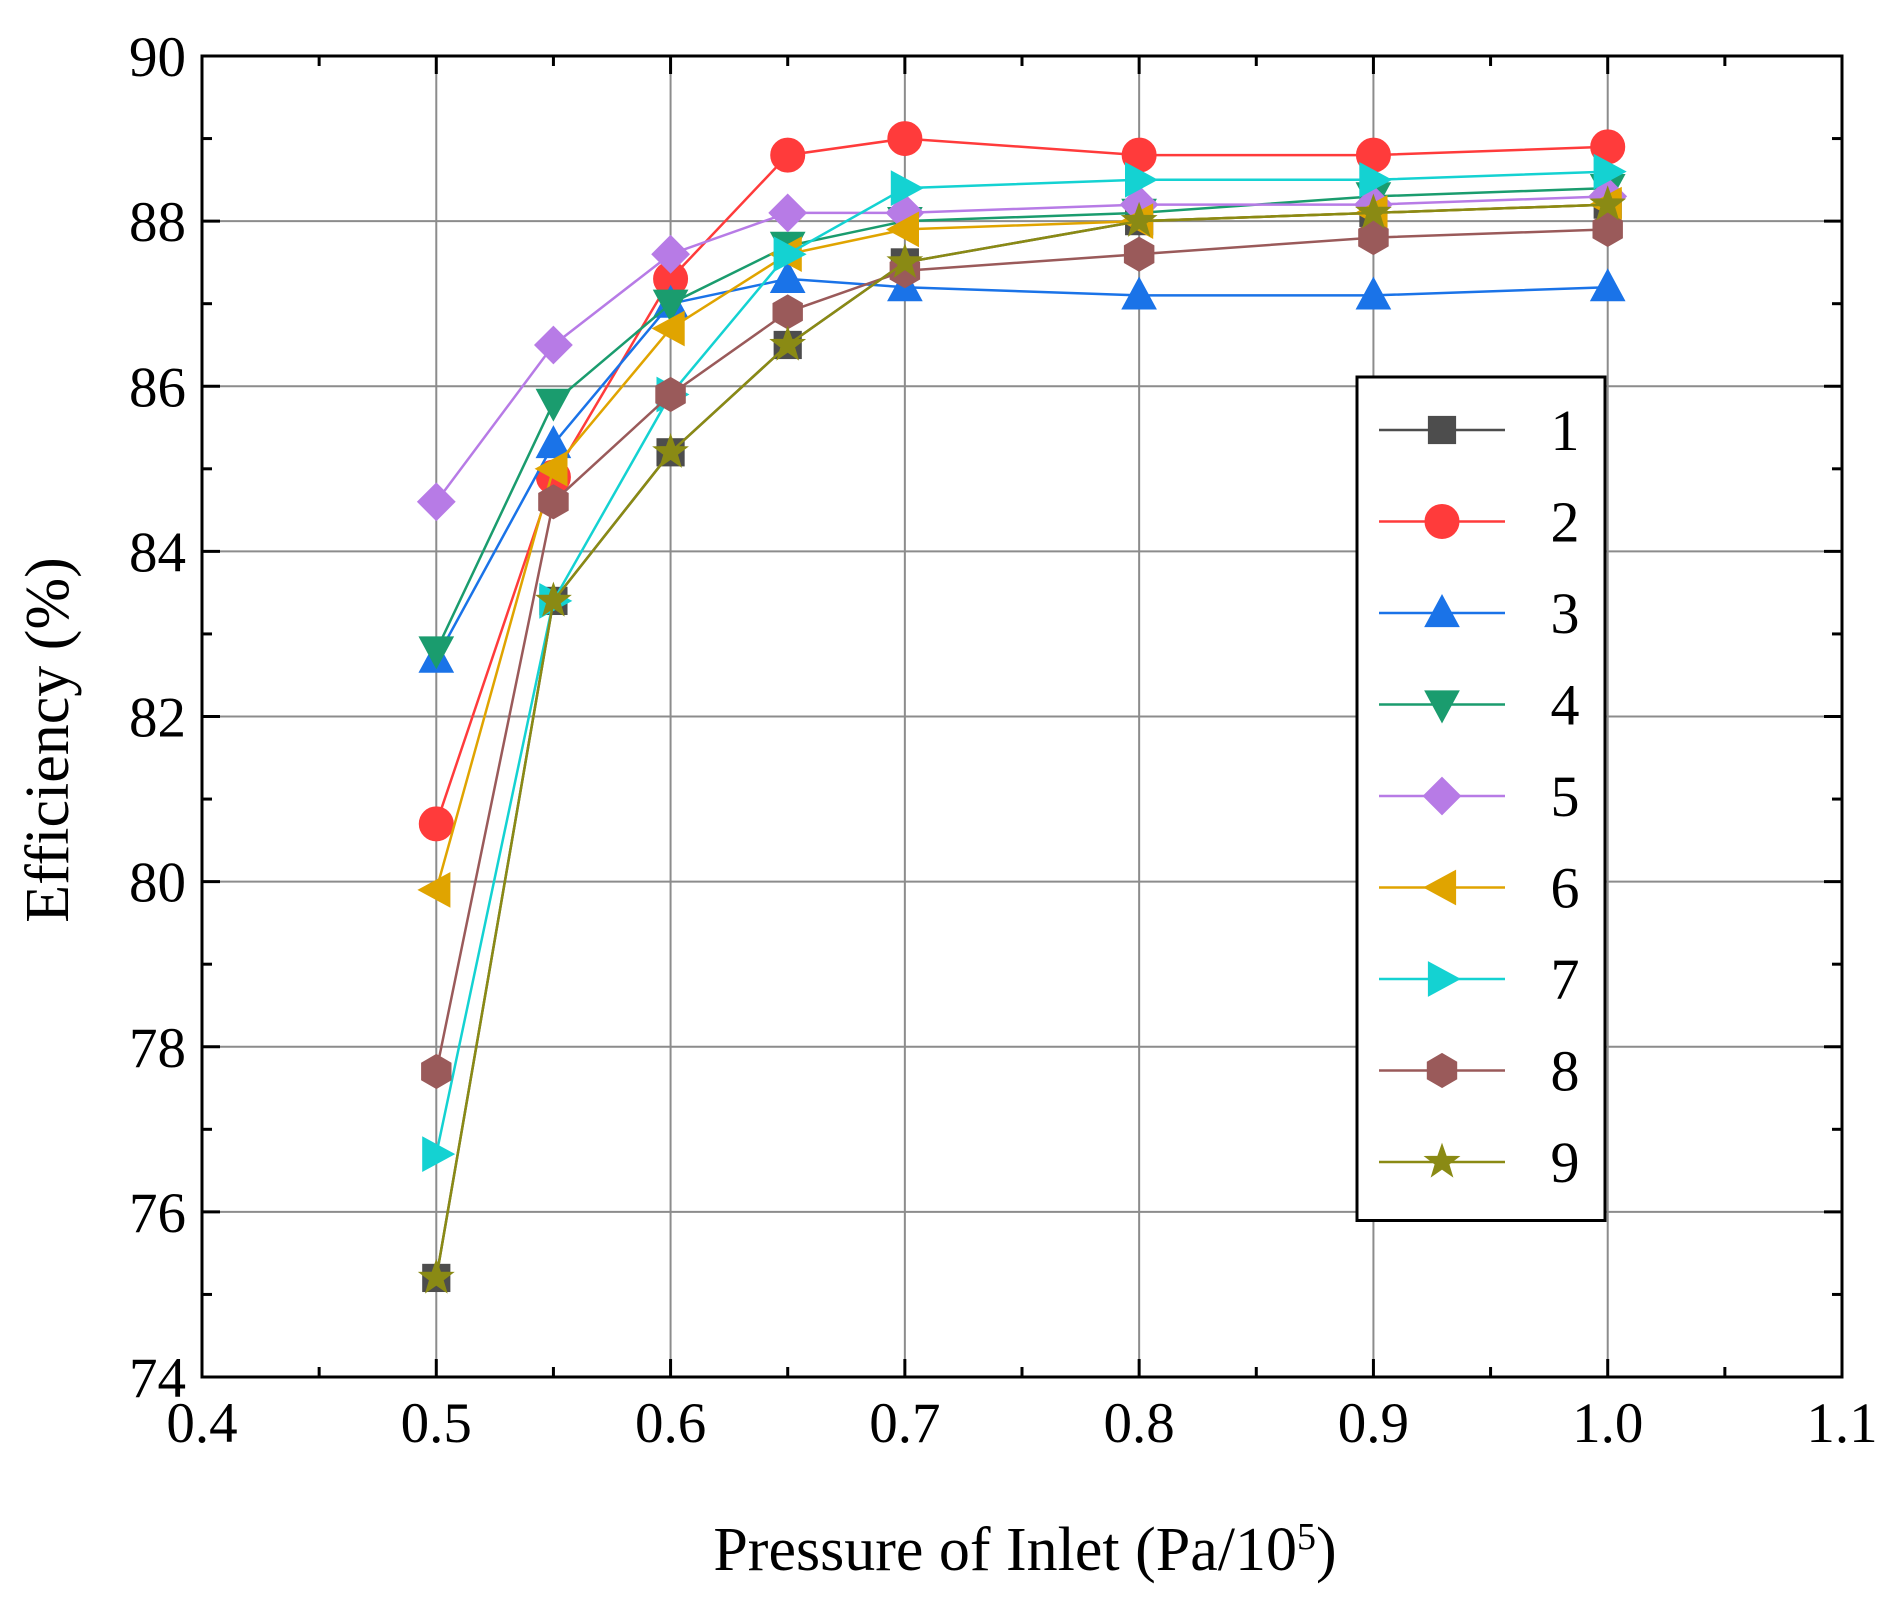  I want to click on x-axis-title-superscript: 5, so click(1306, 1537).